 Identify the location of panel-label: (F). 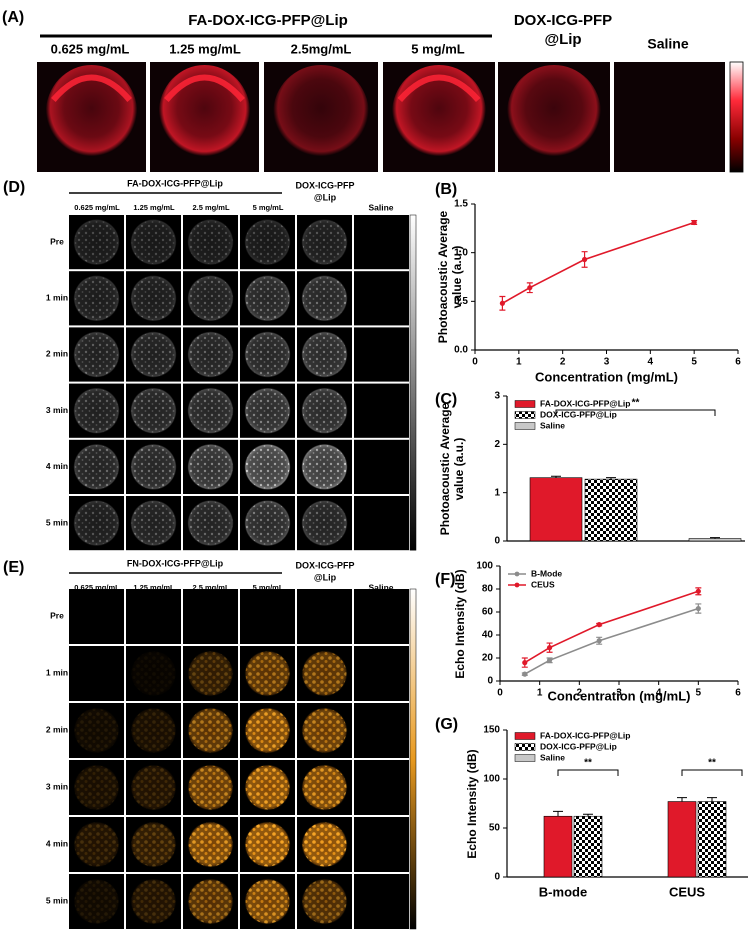
(445, 579).